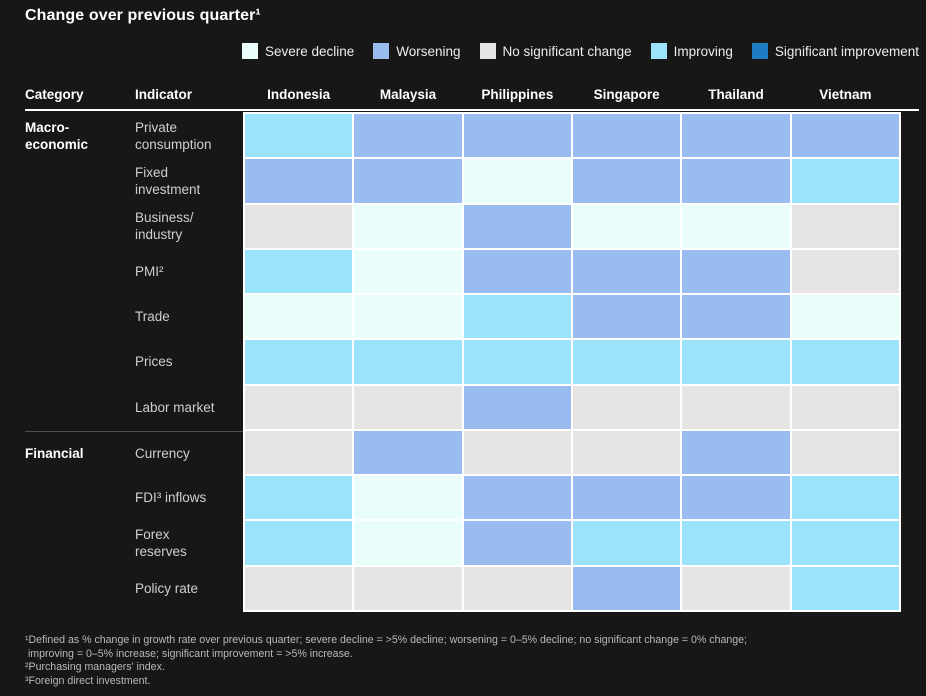 The width and height of the screenshot is (926, 696). What do you see at coordinates (171, 498) in the screenshot?
I see `indicator-label: FDI³ inflows` at bounding box center [171, 498].